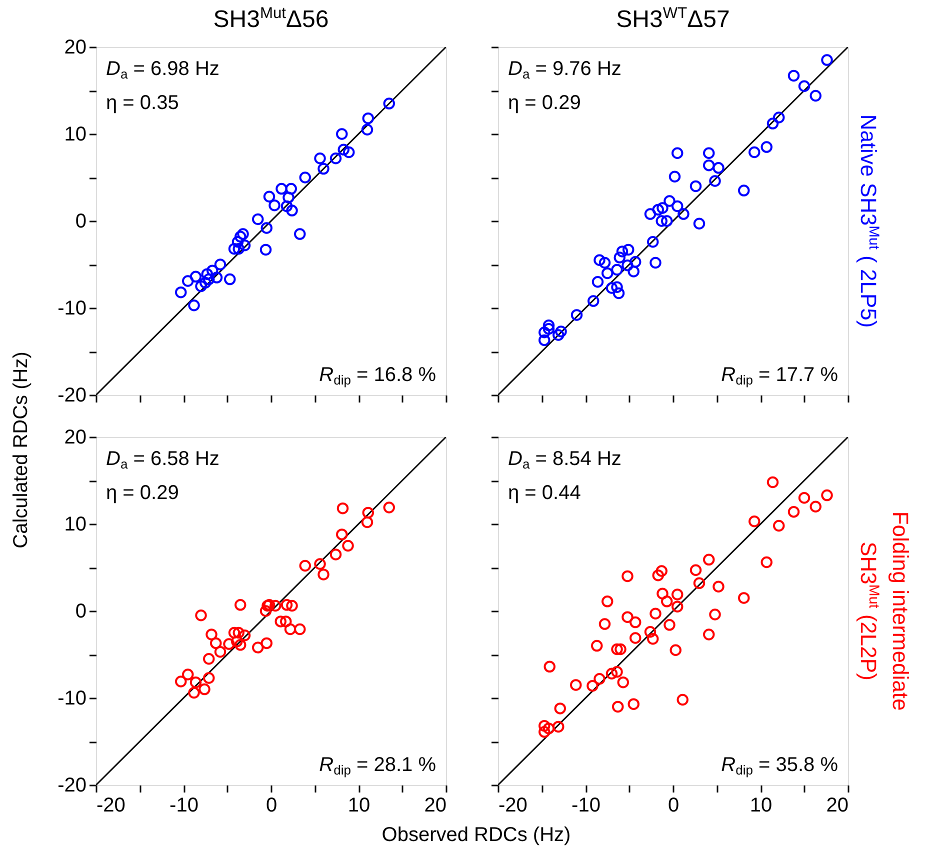 The width and height of the screenshot is (927, 861). I want to click on y2-axis-title: Native SH3Mut ( 2LP5), so click(869, 221).